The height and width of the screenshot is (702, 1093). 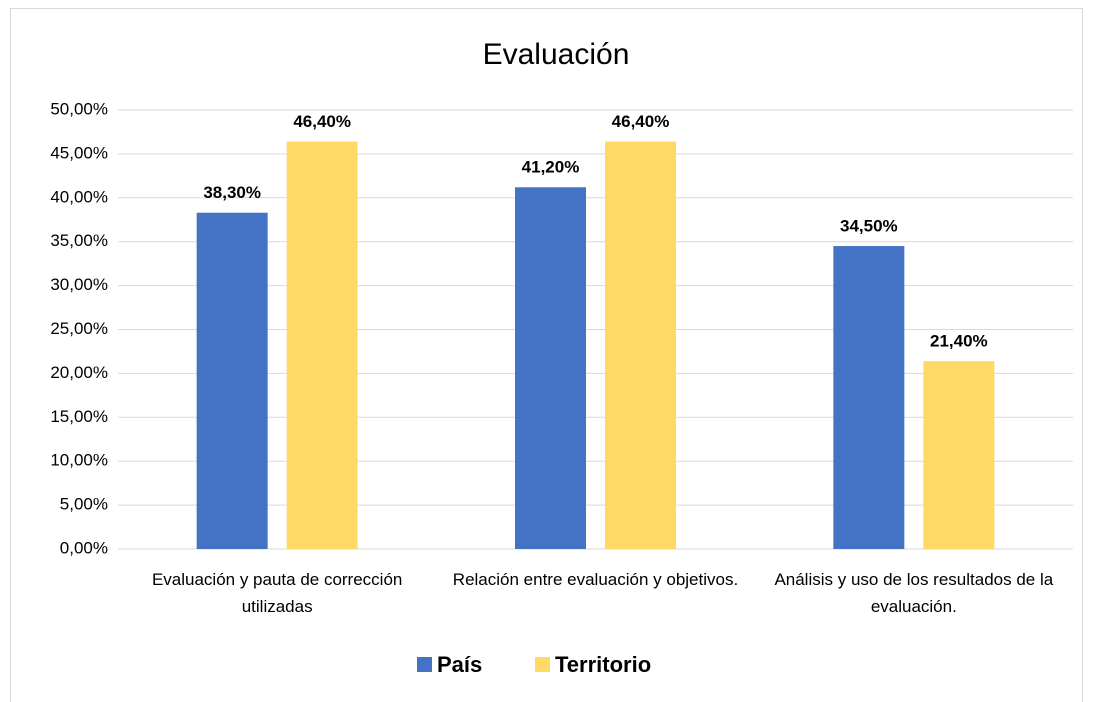 What do you see at coordinates (79, 416) in the screenshot?
I see `y-tick-label: 15,00%` at bounding box center [79, 416].